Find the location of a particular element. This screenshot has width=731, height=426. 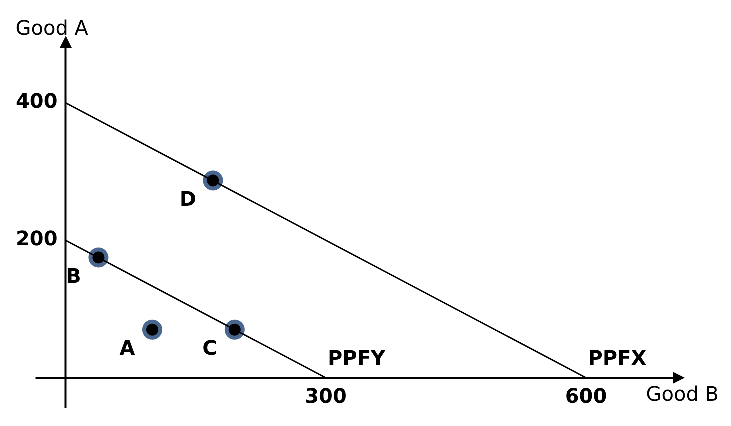

annotation: D is located at coordinates (188, 198).